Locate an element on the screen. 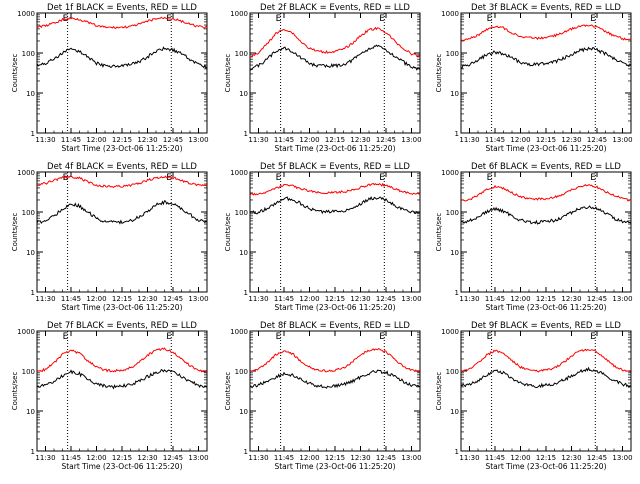 This screenshot has height=484, width=640. chart-title: Det 2f BLACK = Events, RED = LLD is located at coordinates (335, 8).